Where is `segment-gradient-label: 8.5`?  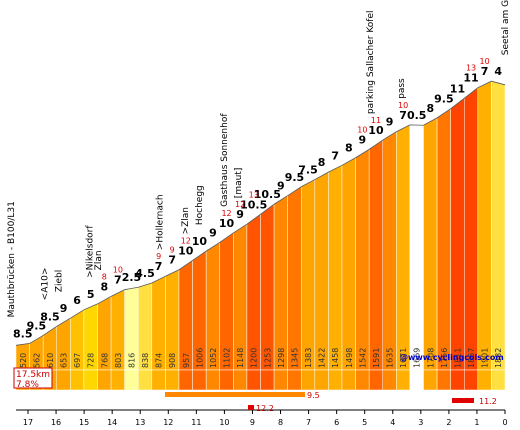
segment-gradient-label: 8.5 is located at coordinates (23, 333).